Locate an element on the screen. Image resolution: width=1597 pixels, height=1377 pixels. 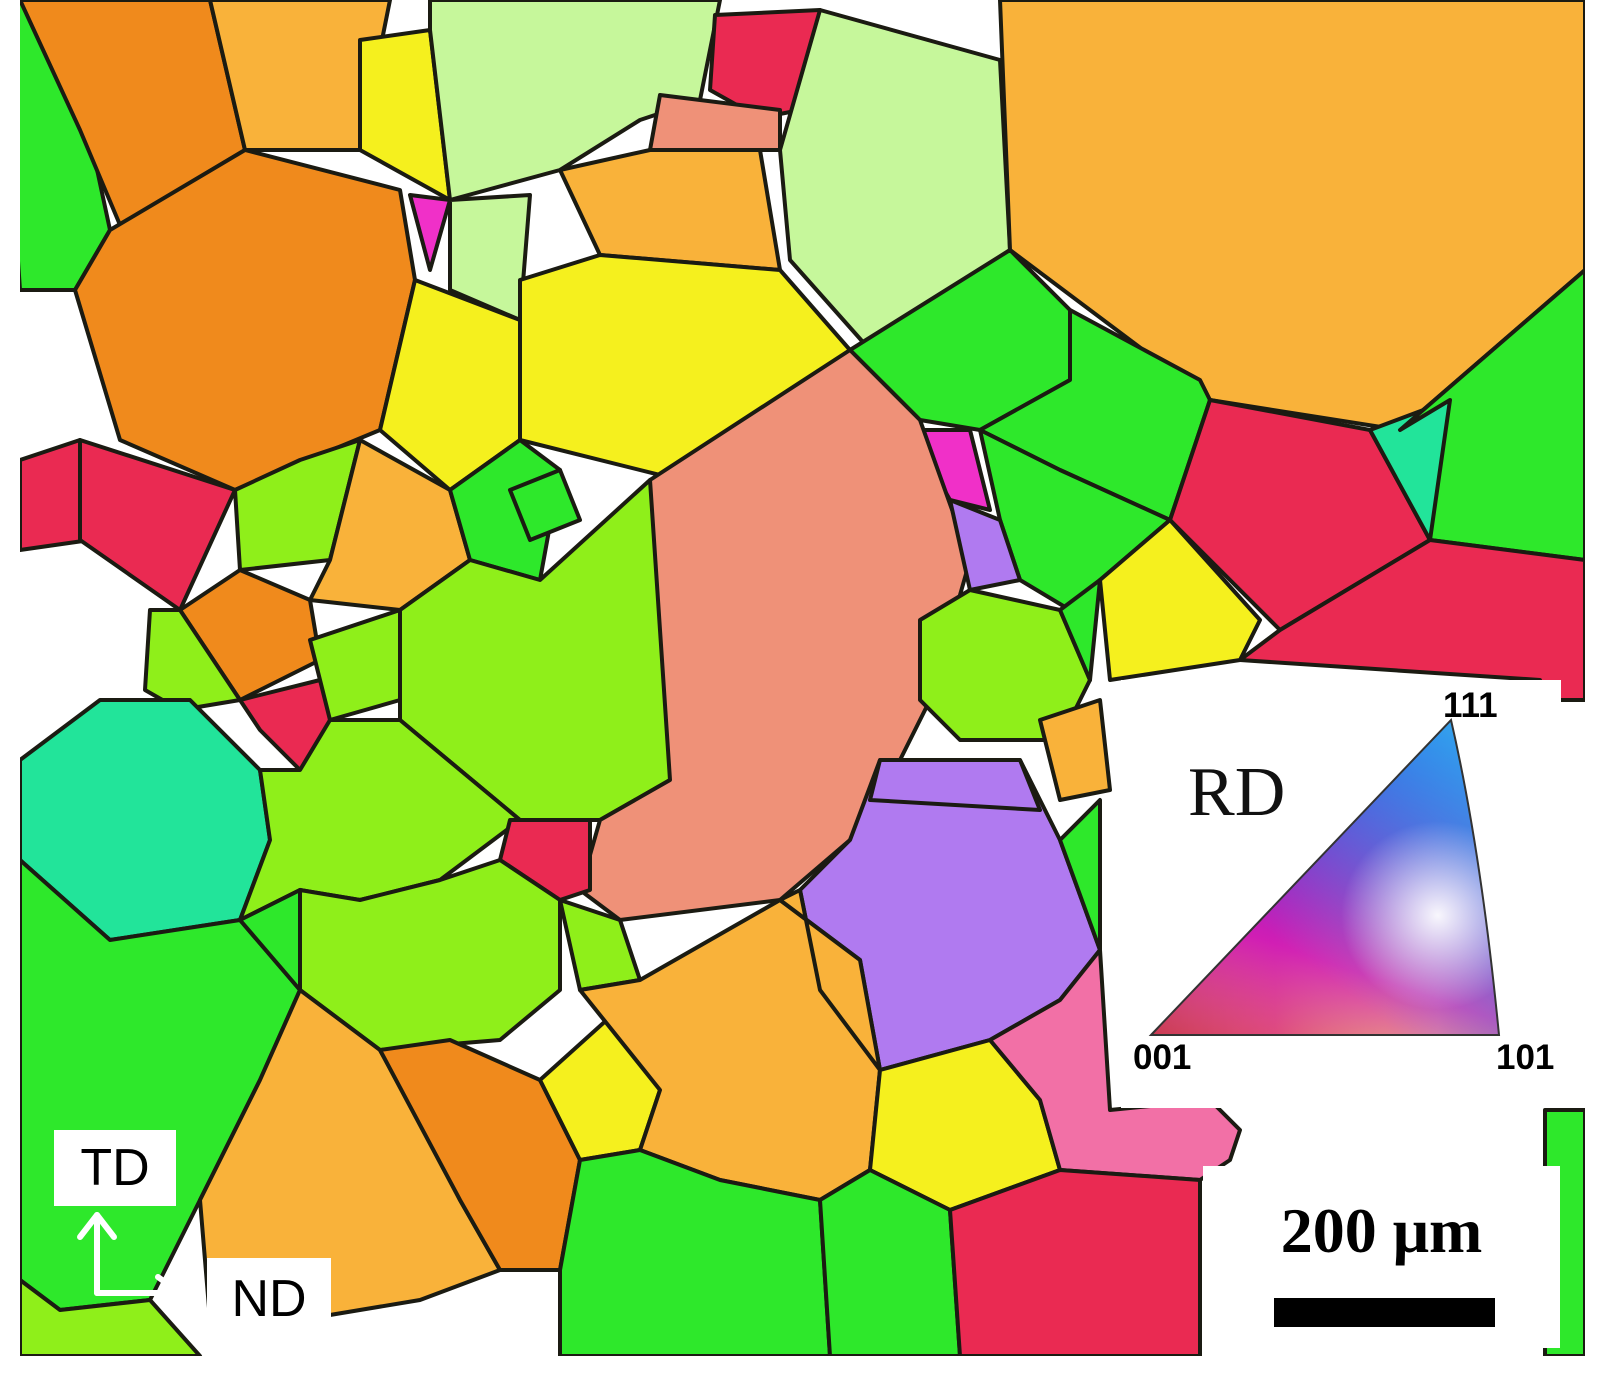
nd-axis-label: ND is located at coordinates (269, 1299).